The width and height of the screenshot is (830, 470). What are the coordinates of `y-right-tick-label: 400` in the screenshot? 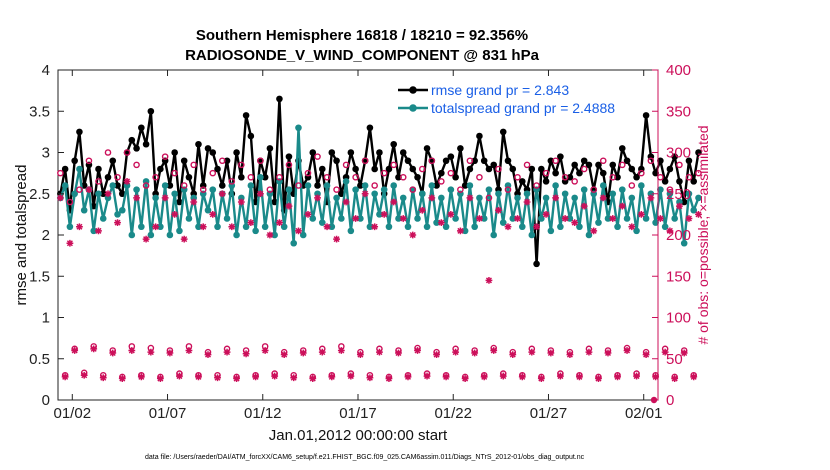 It's located at (678, 70).